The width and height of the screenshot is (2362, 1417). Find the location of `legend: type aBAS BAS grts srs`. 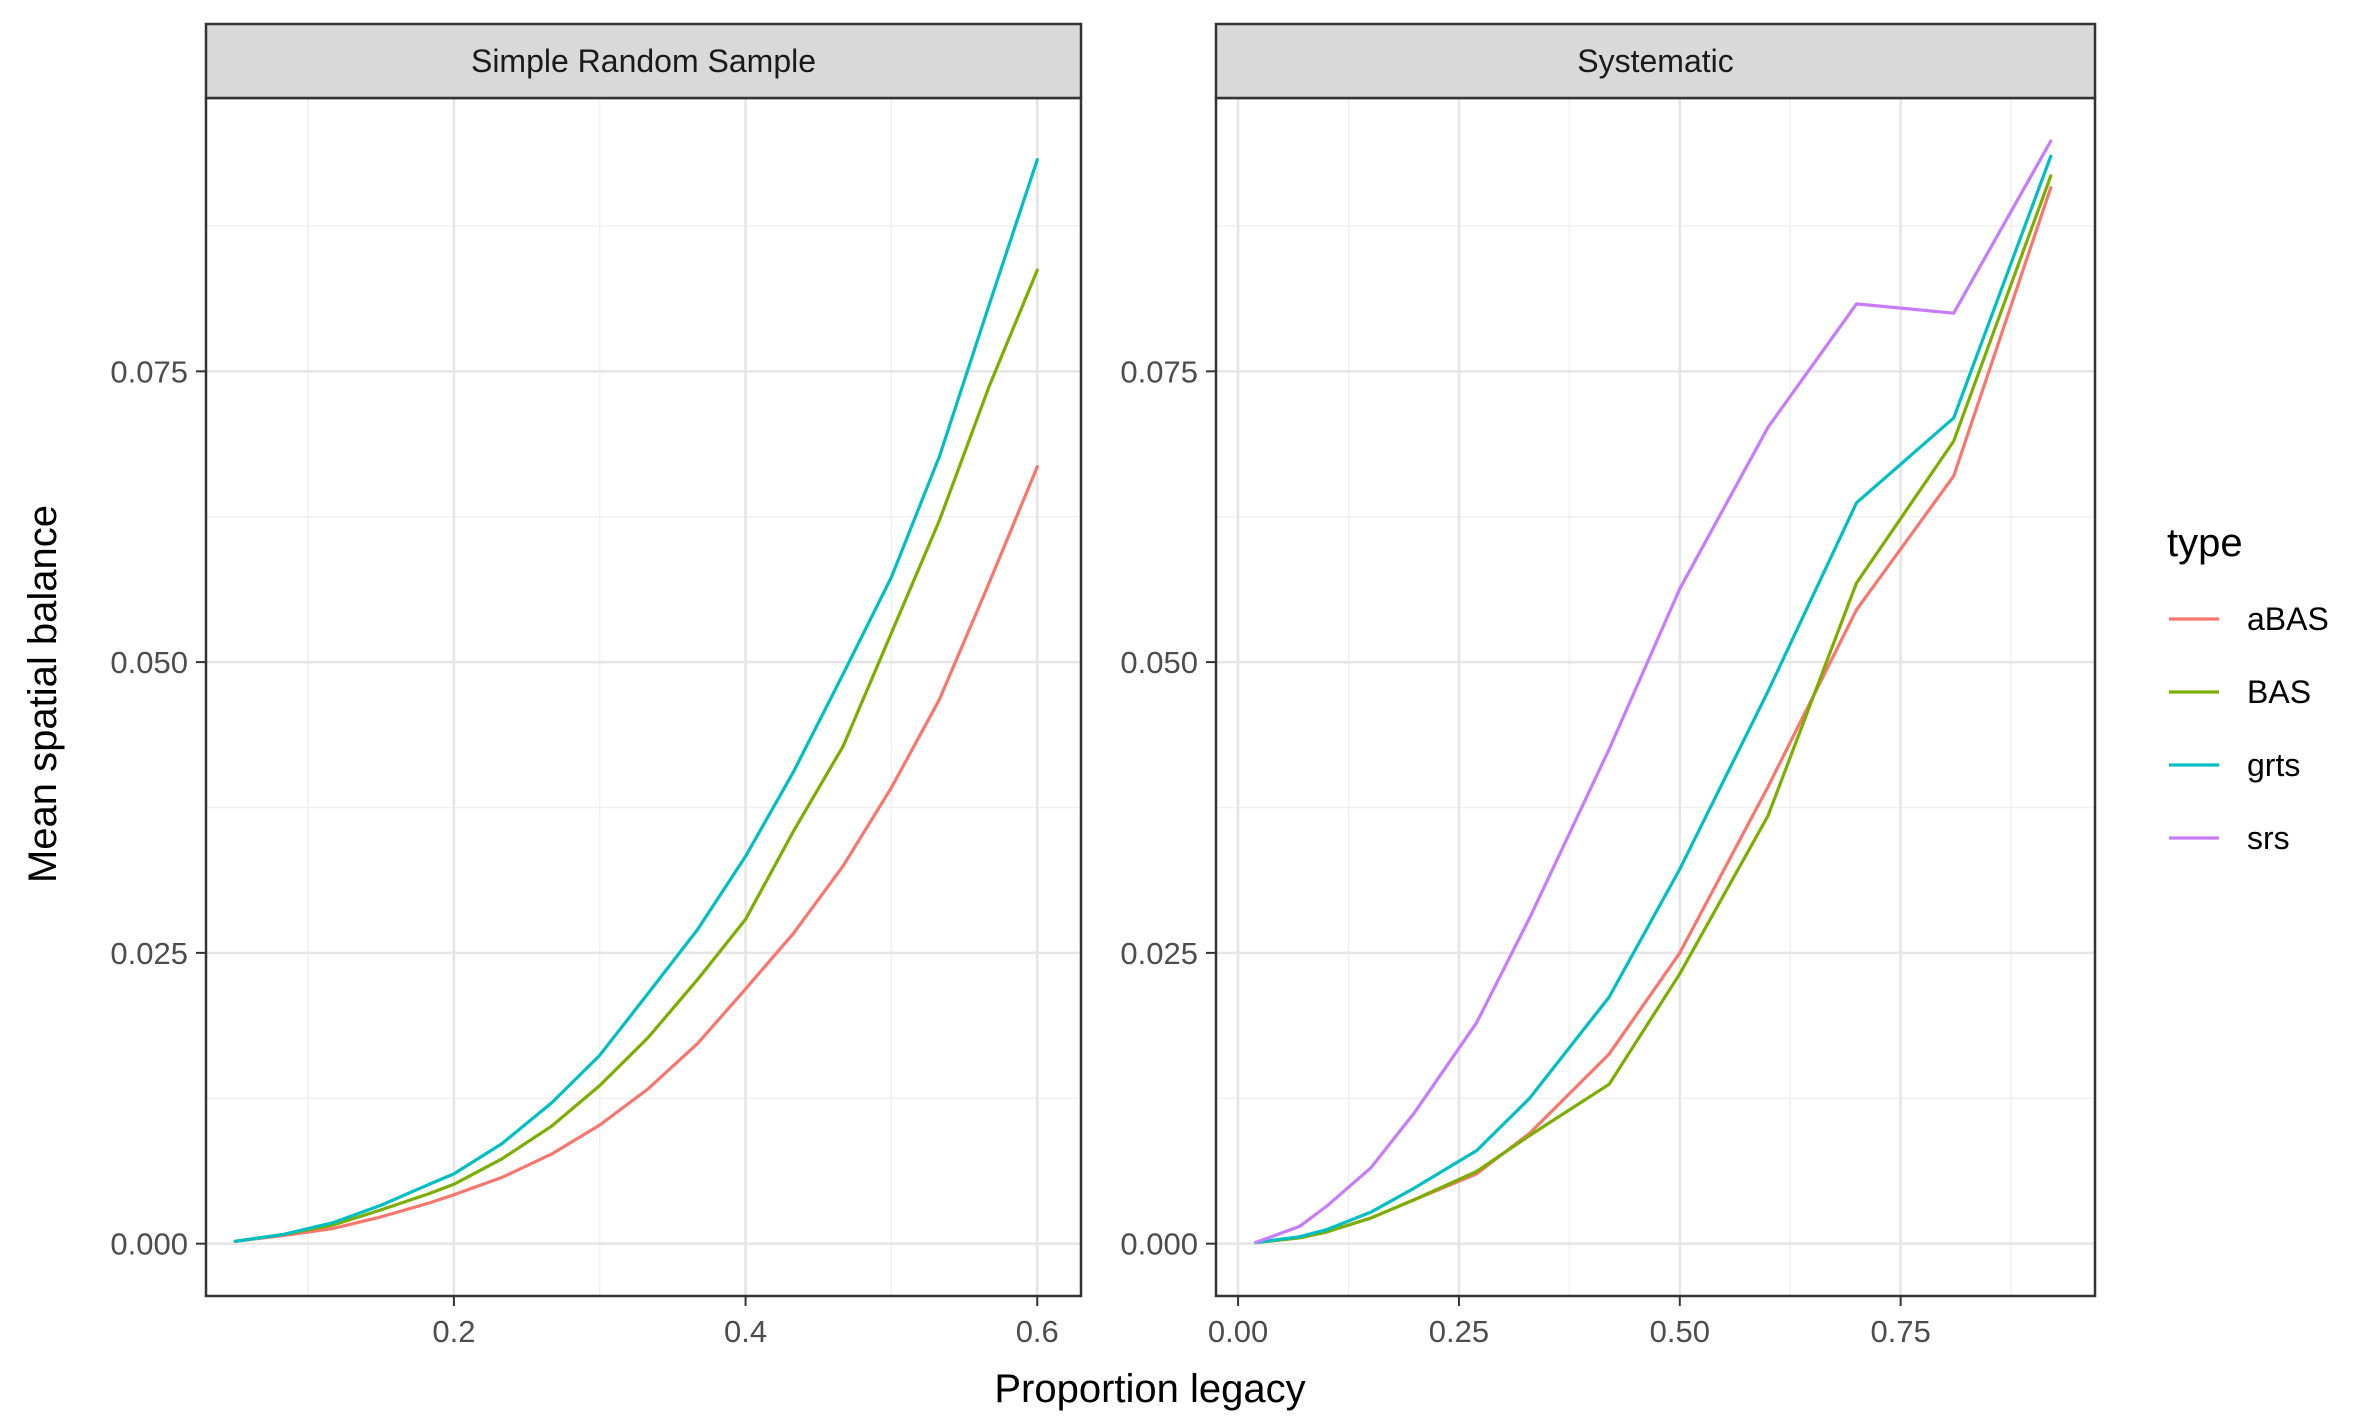

legend: type aBAS BAS grts srs is located at coordinates (2248, 688).